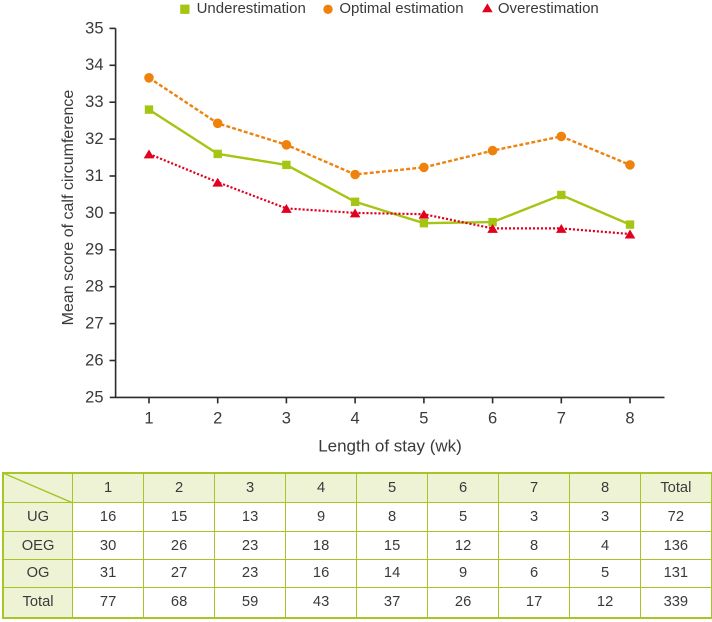  Describe the element at coordinates (401, 8) in the screenshot. I see `svg-text: Optimal estimation` at that location.